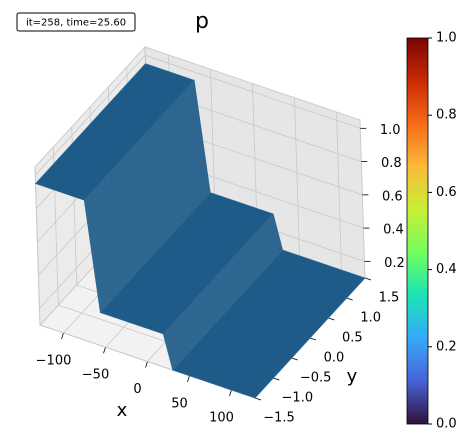 This screenshot has height=445, width=468. What do you see at coordinates (392, 196) in the screenshot?
I see `z-tick-label: 0.6` at bounding box center [392, 196].